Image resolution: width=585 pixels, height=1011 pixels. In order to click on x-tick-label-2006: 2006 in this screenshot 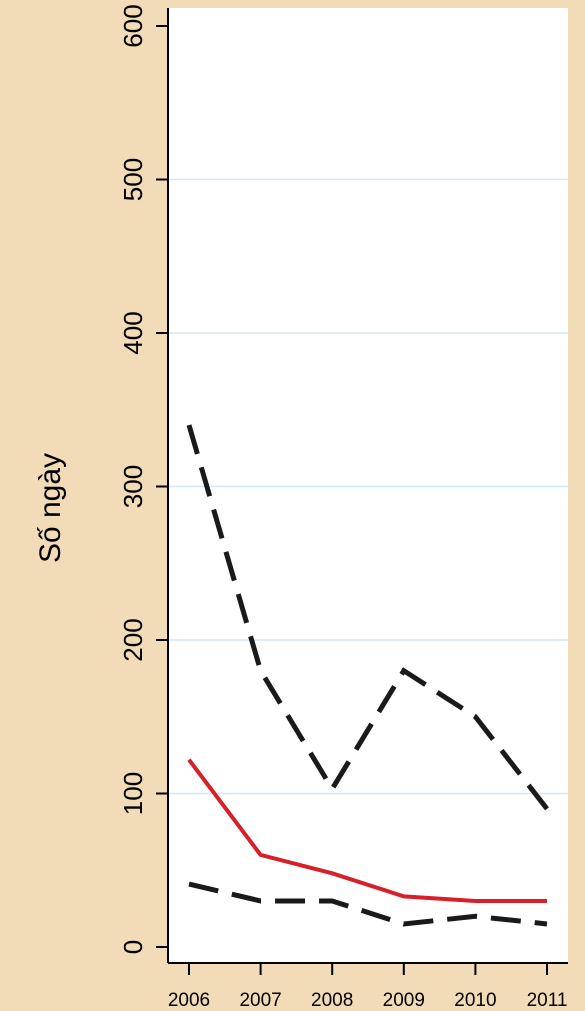, I will do `click(189, 1000)`.